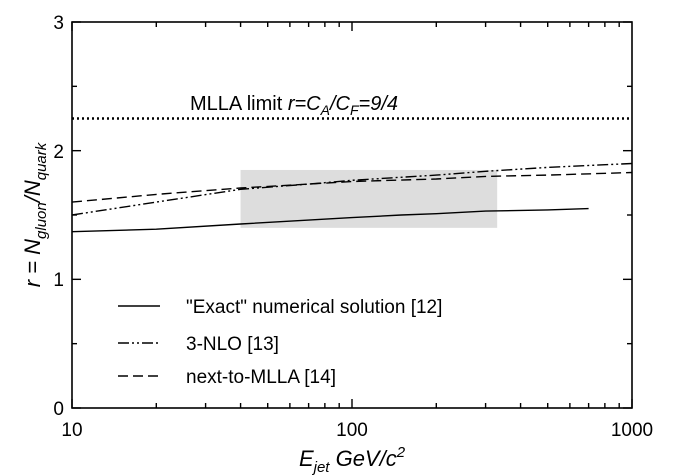 The image size is (681, 475). I want to click on x-tick-label-1000: 1000, so click(632, 430).